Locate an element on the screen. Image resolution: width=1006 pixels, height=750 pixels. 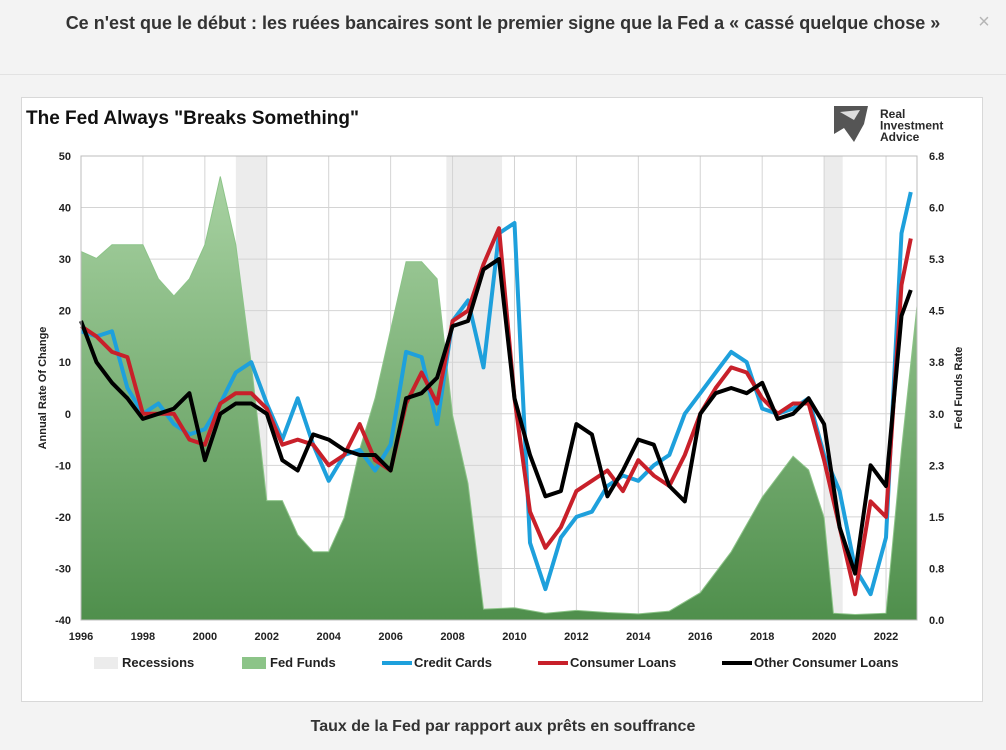
x-tick-label: 2016 is located at coordinates (700, 637).